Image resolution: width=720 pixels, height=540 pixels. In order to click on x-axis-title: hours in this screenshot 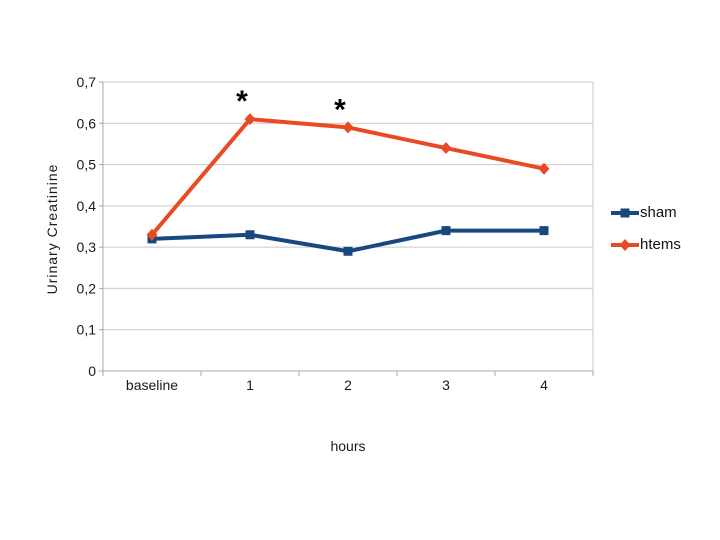, I will do `click(348, 446)`.